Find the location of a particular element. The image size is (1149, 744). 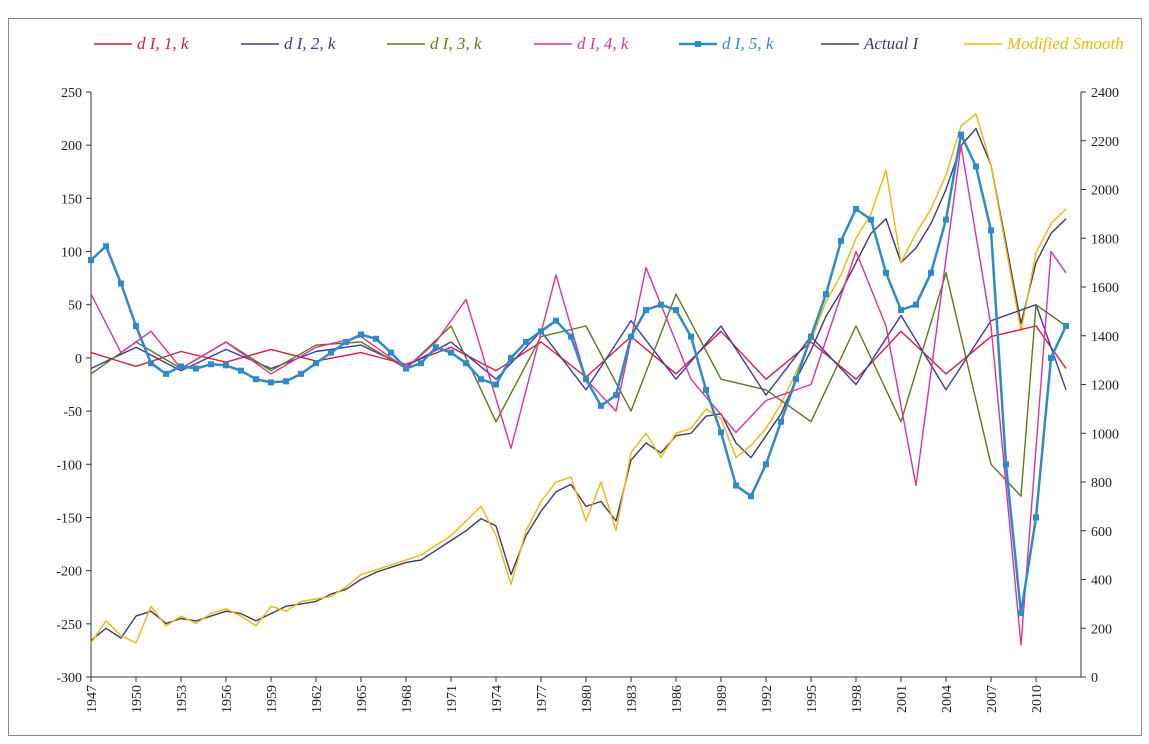

right-tick-label: 1000 is located at coordinates (1105, 434).